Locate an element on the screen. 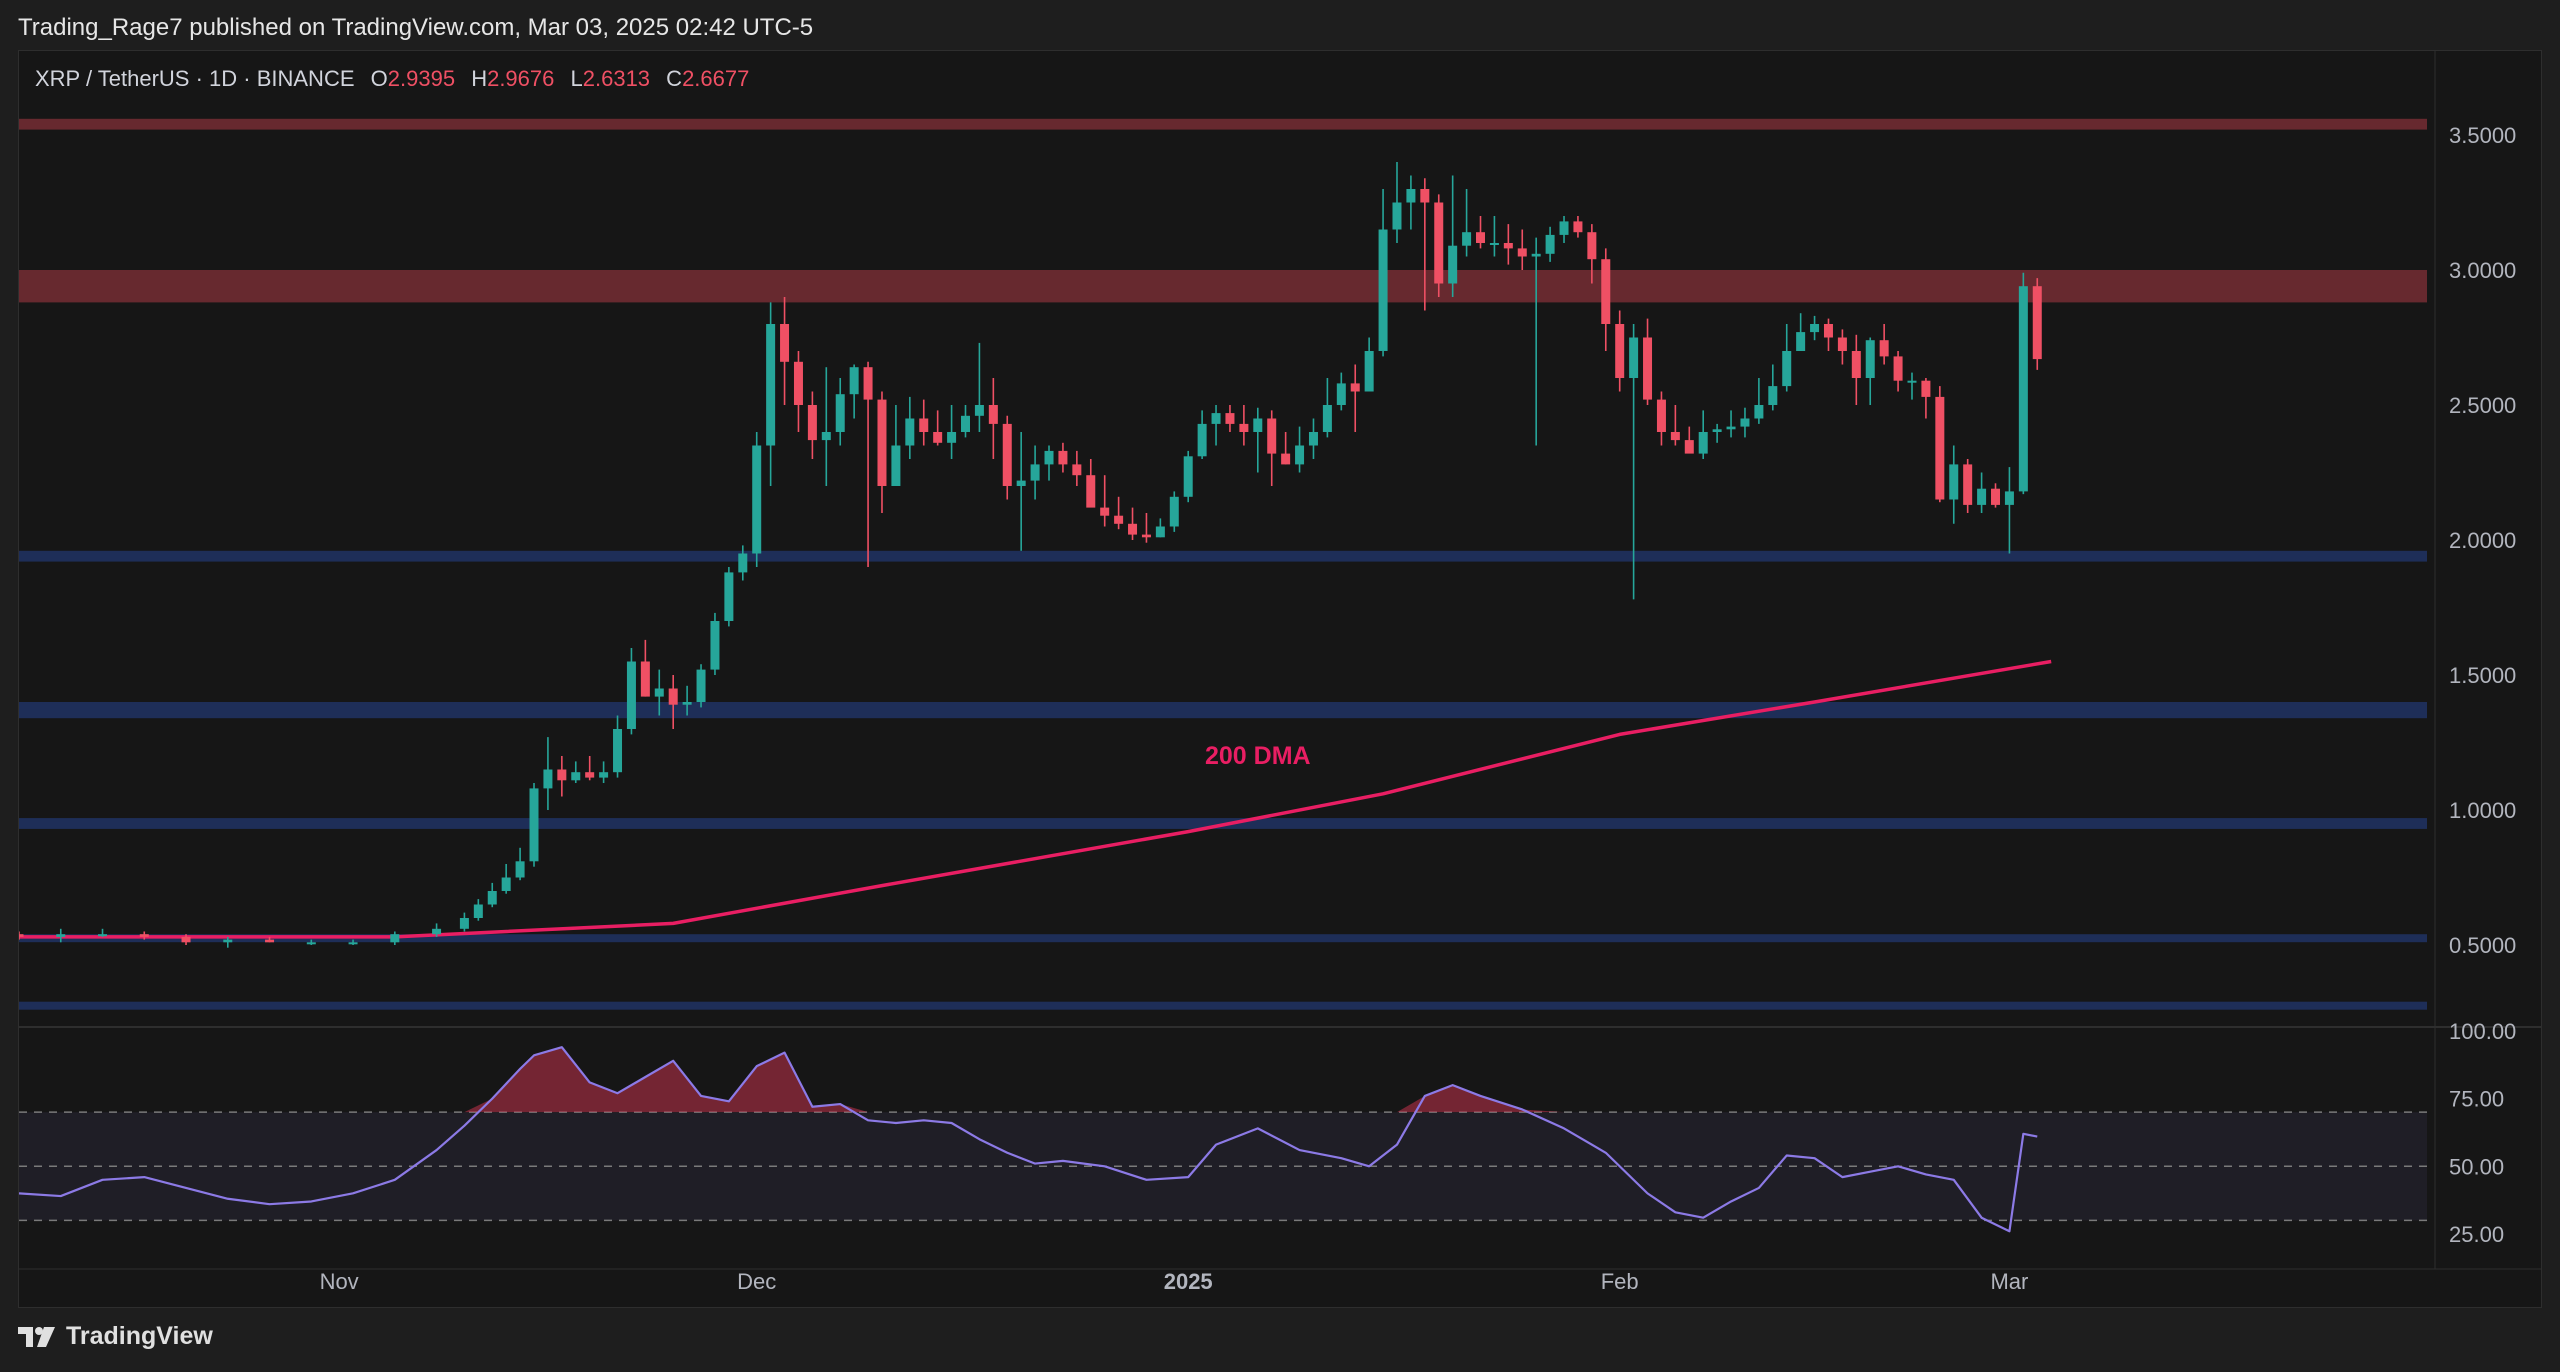  time-tick-label: Feb is located at coordinates (1620, 1281).